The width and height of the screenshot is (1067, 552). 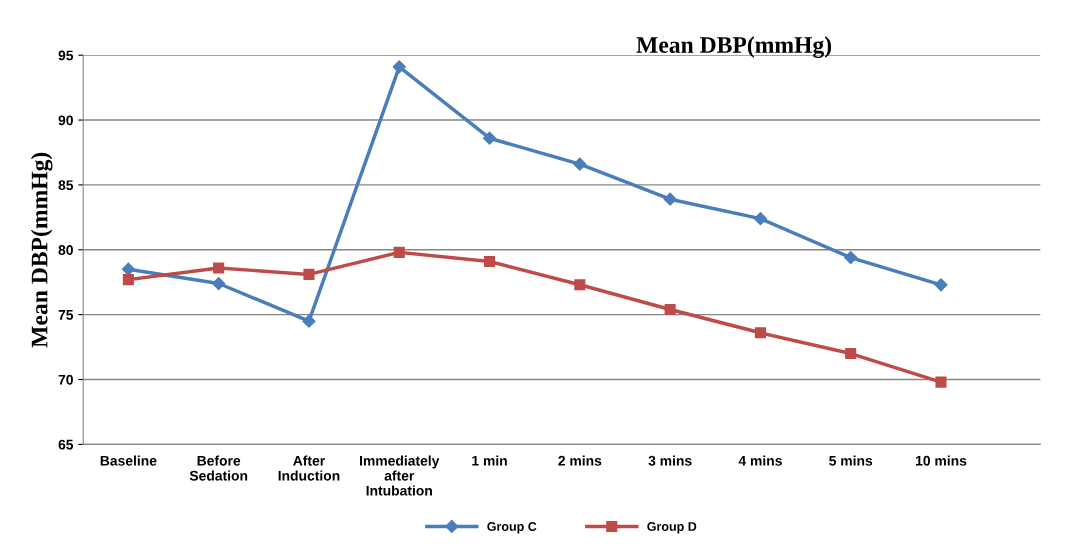 What do you see at coordinates (400, 475) in the screenshot?
I see `x-tick-label: Immediately after Intubation` at bounding box center [400, 475].